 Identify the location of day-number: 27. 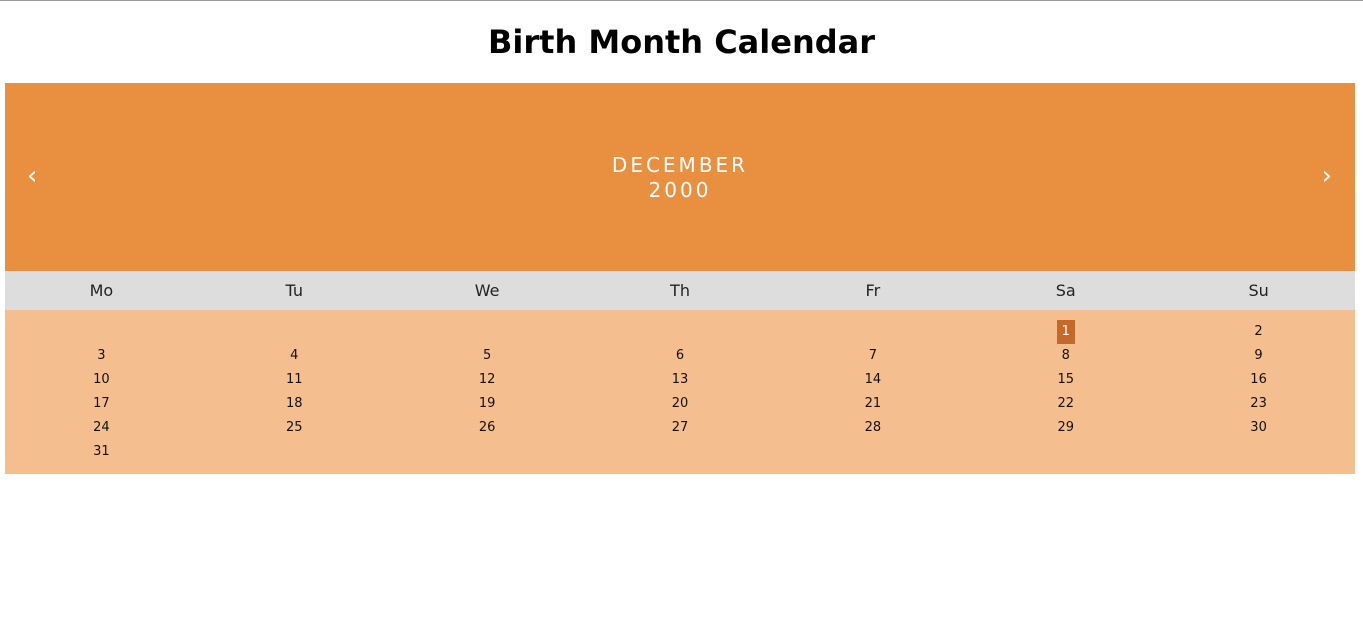
(680, 427).